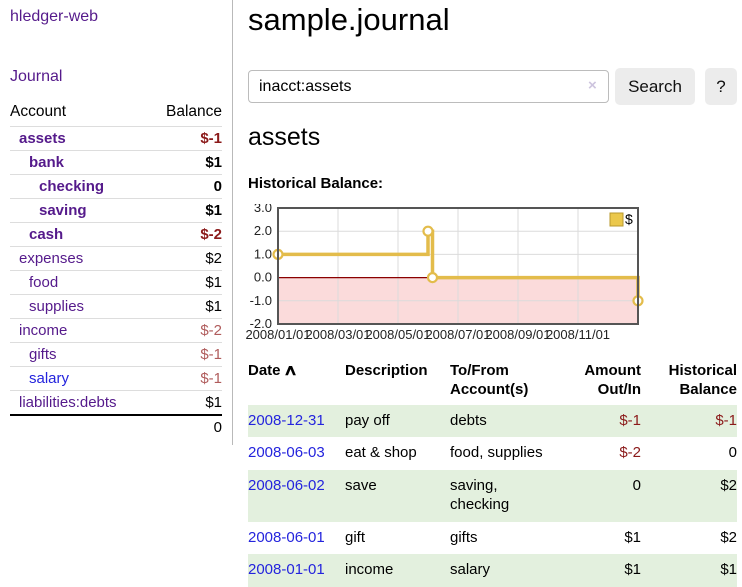 The image size is (742, 587). Describe the element at coordinates (57, 306) in the screenshot. I see `account-link: supplies` at that location.